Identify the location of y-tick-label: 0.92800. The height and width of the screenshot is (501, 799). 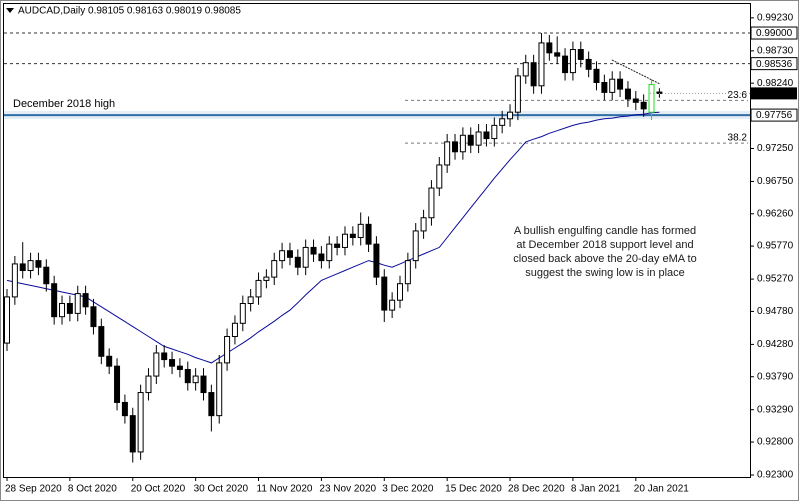
(775, 442).